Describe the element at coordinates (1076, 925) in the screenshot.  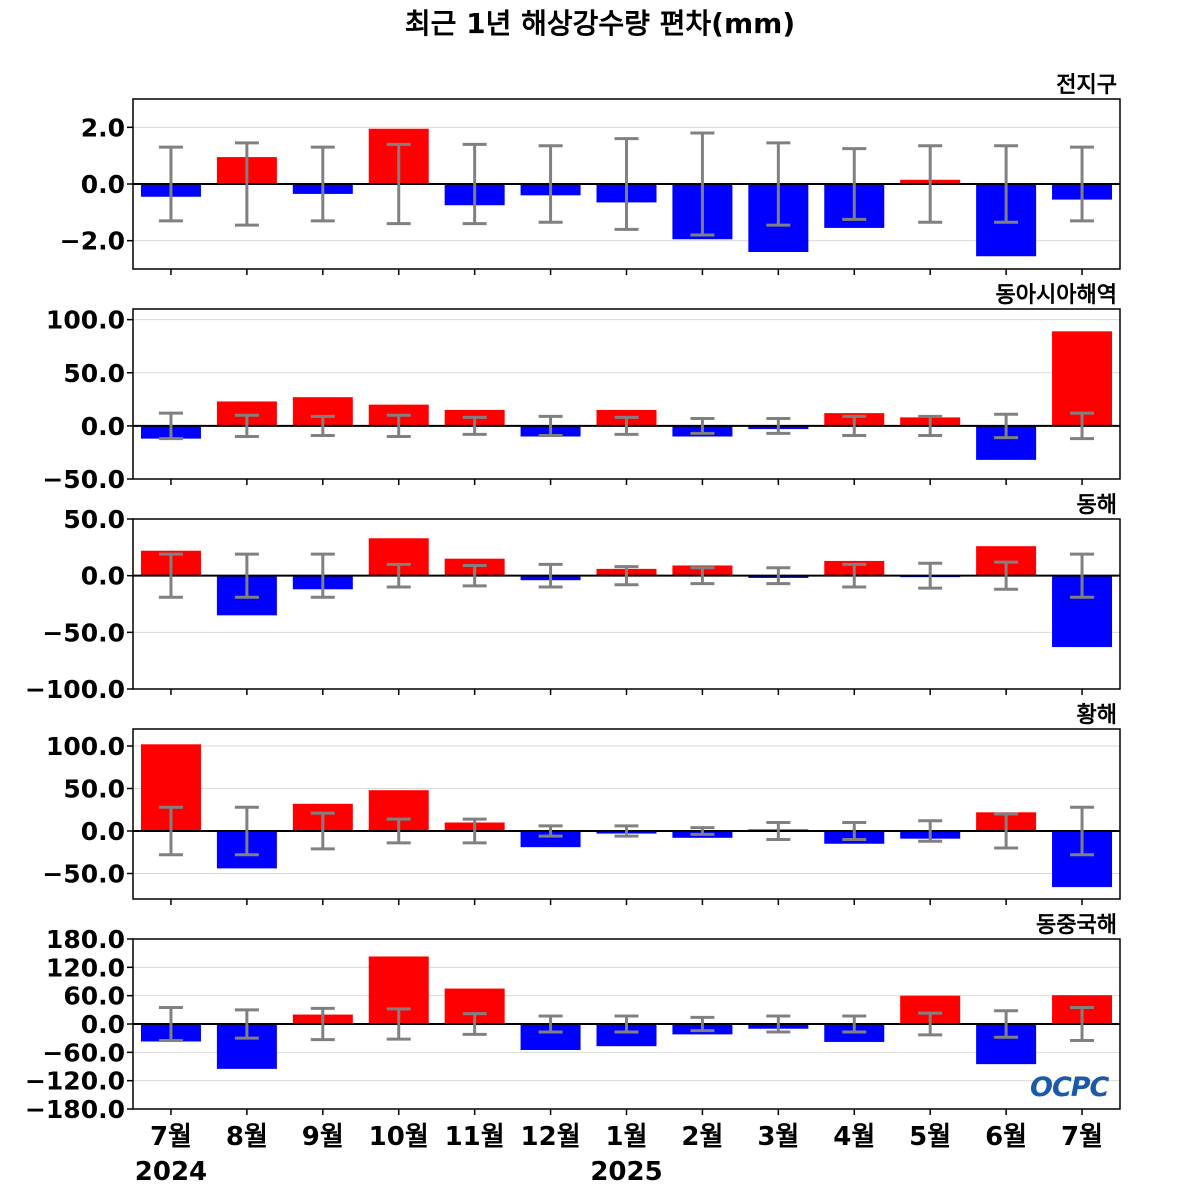
I see `panel-label: 동중국해` at that location.